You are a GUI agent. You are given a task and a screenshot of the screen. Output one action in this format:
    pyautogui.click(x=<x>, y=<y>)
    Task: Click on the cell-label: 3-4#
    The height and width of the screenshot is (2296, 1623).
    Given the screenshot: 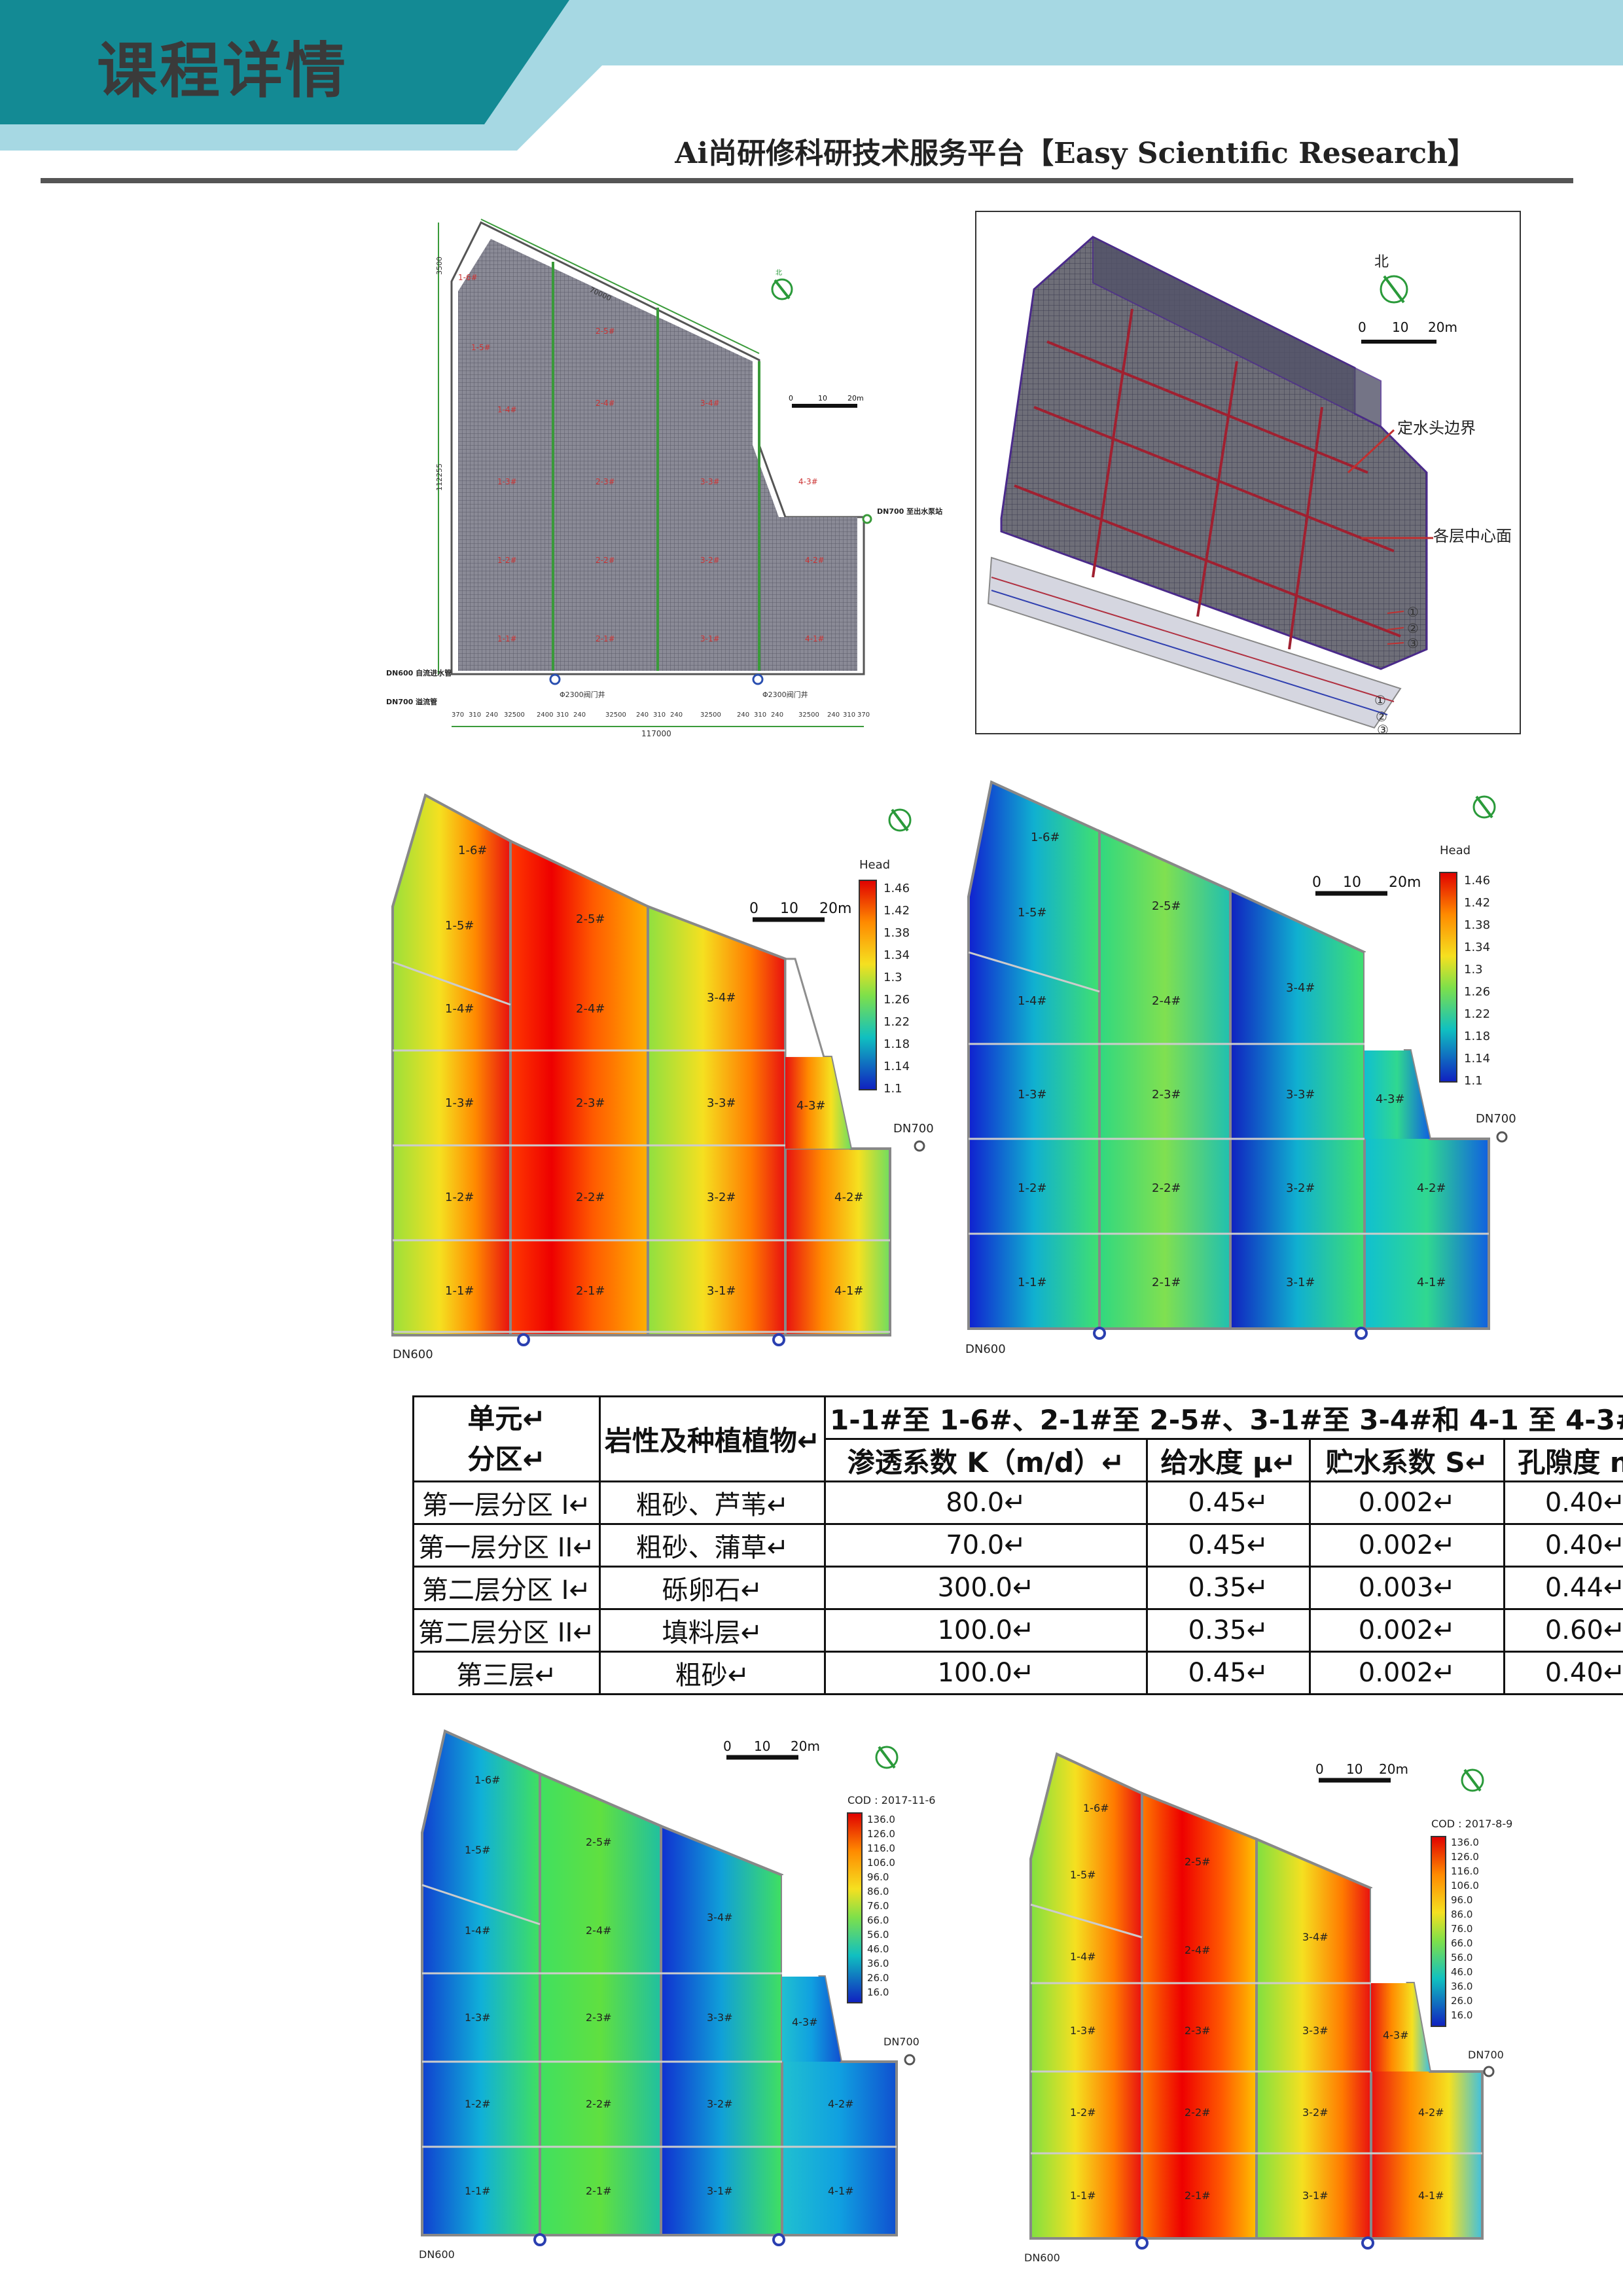 What is the action you would take?
    pyautogui.click(x=721, y=998)
    